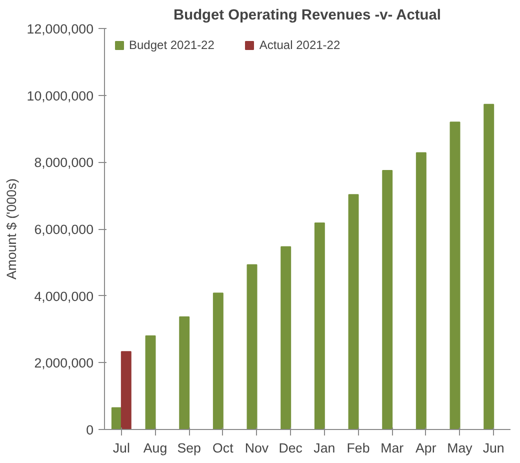  What do you see at coordinates (299, 45) in the screenshot?
I see `legend-label: Actual 2021-22` at bounding box center [299, 45].